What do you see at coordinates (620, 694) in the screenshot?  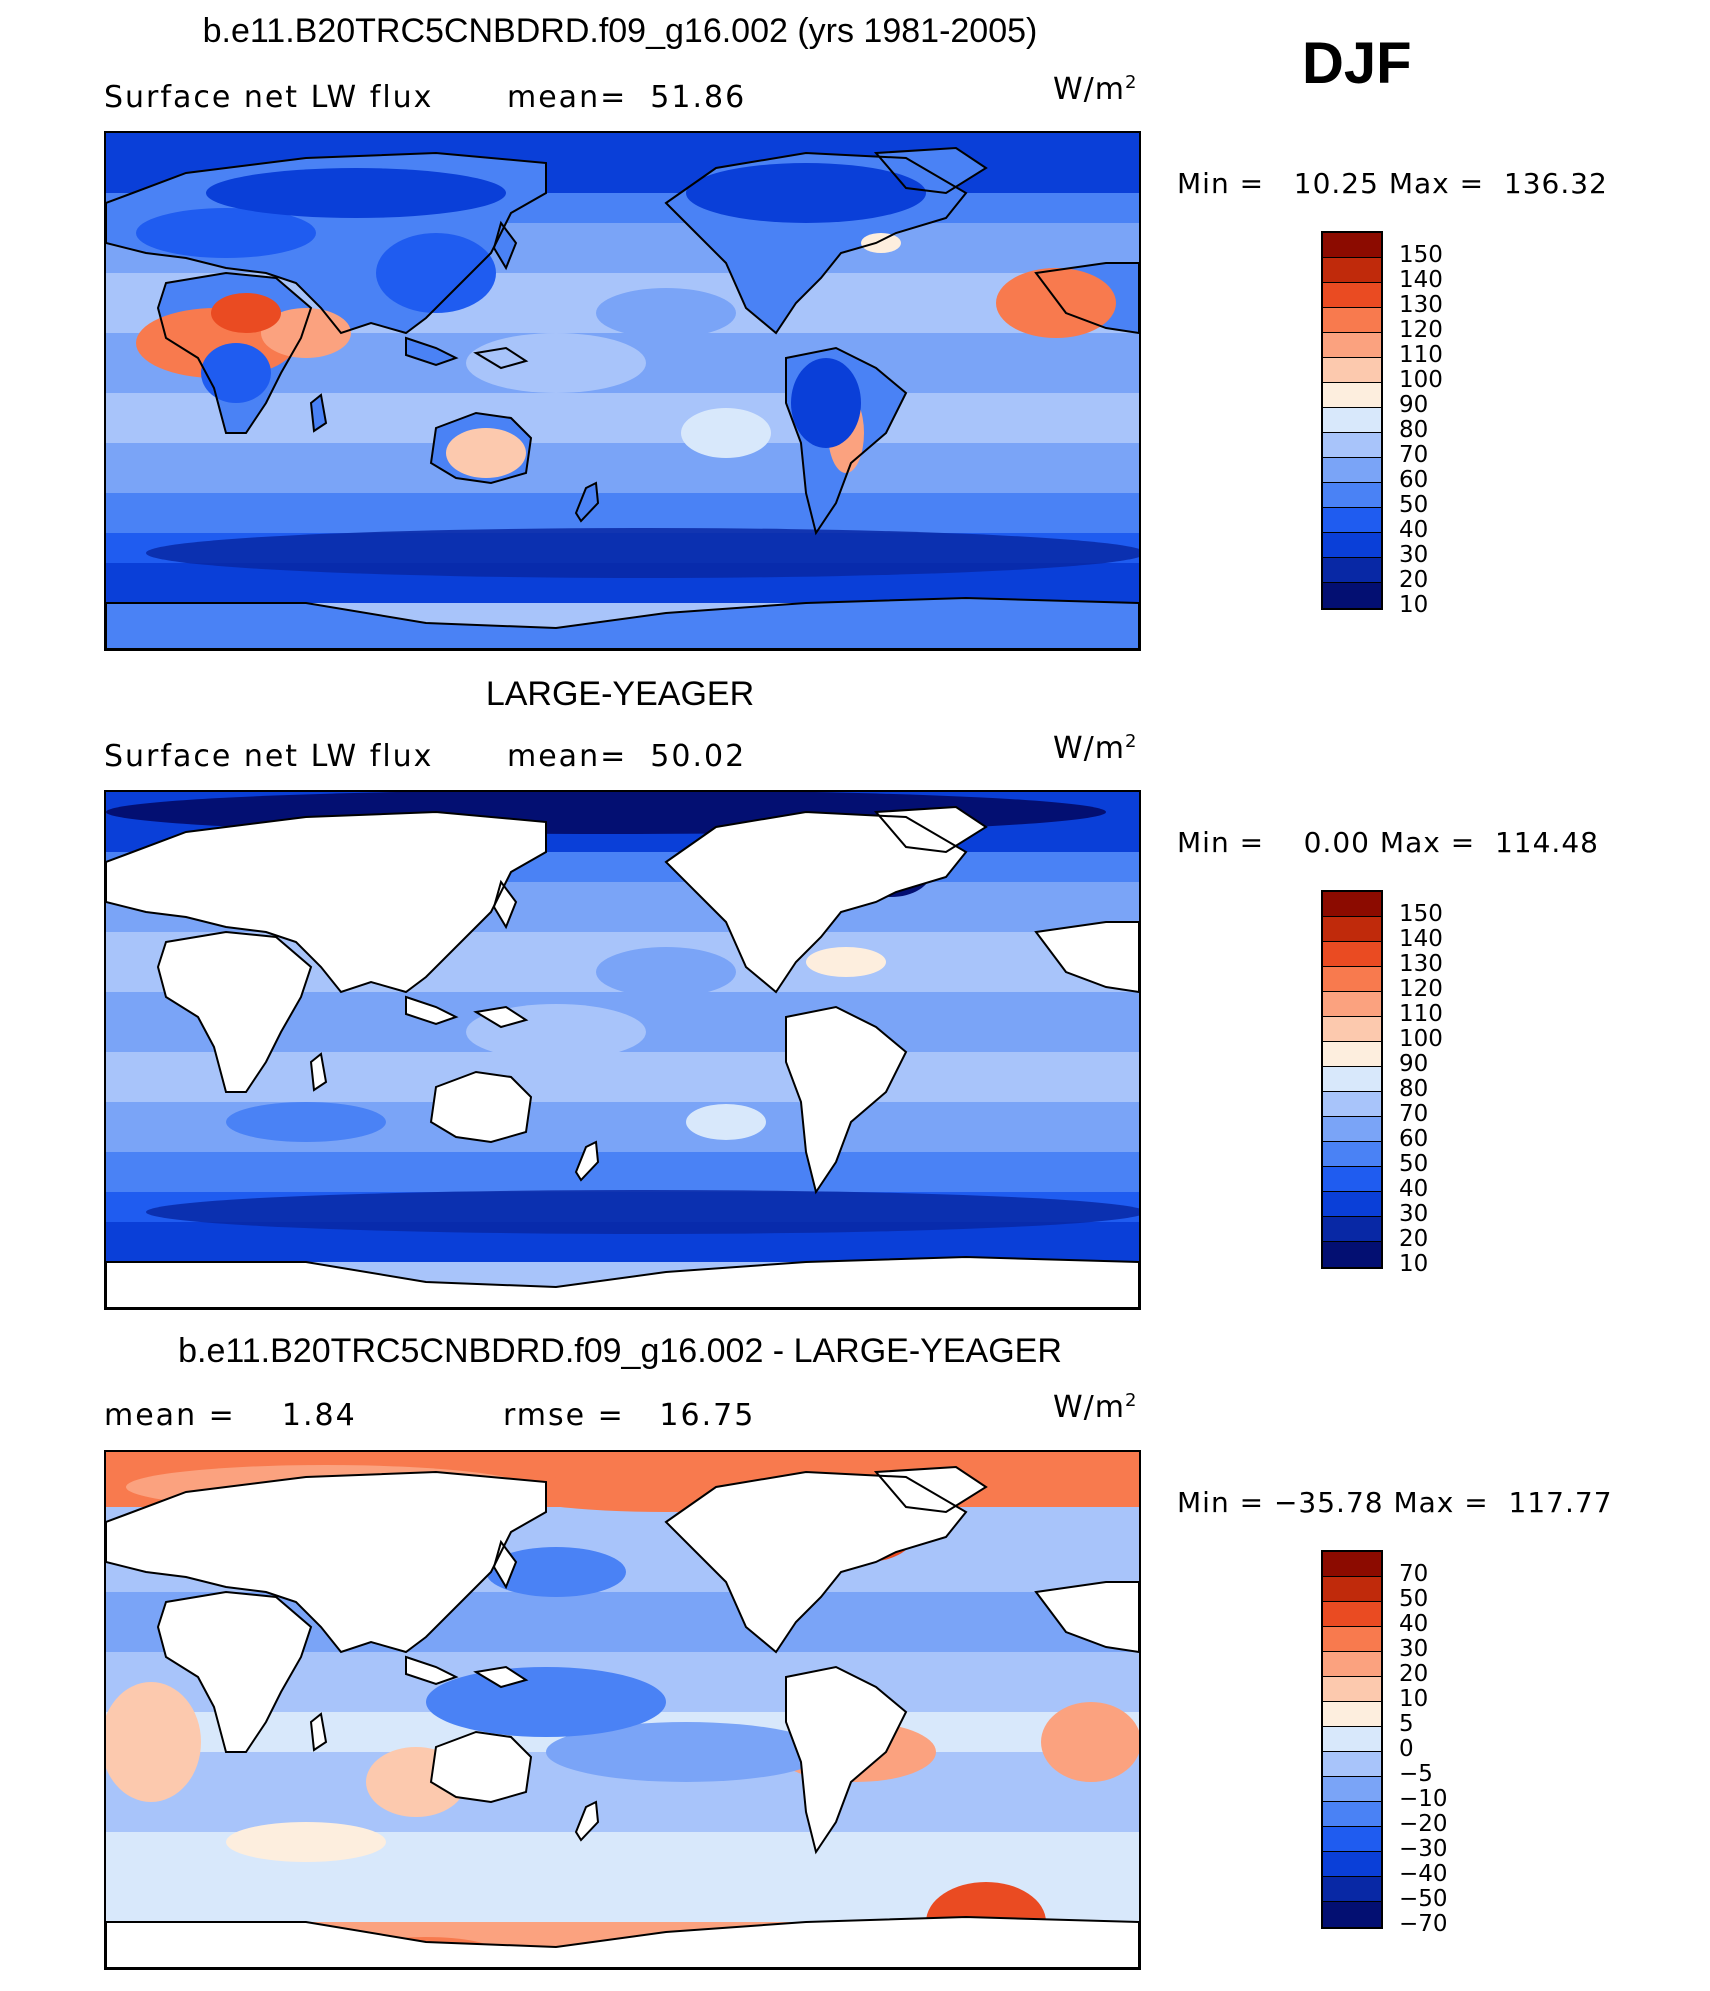 I see `panel-2-title: LARGE-YEAGER` at bounding box center [620, 694].